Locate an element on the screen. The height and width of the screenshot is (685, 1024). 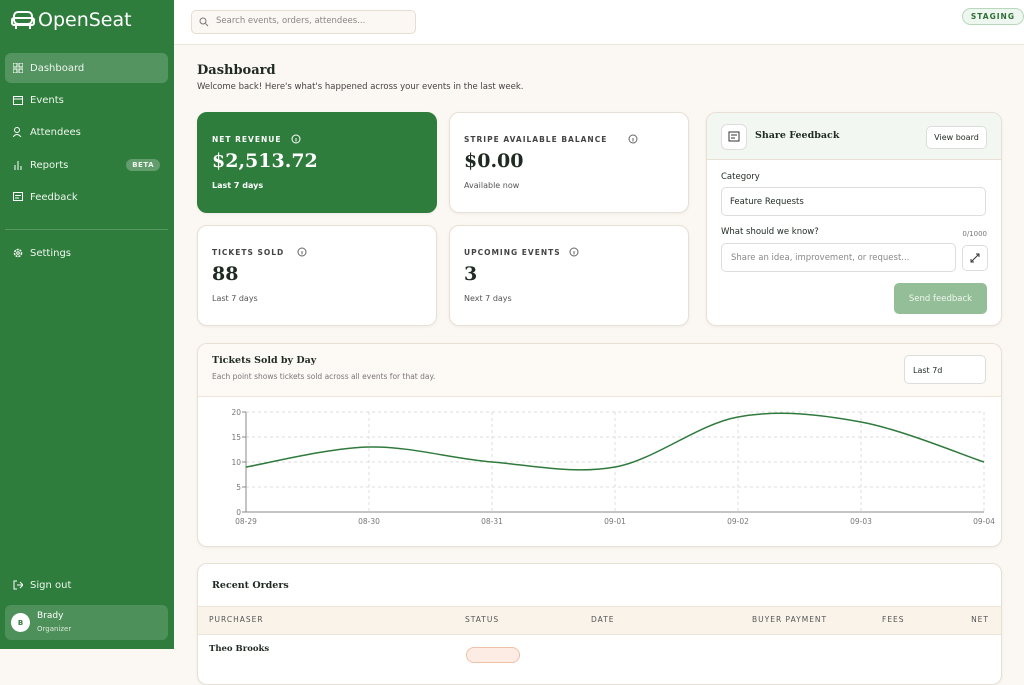
x-tick-label: 08-31 is located at coordinates (492, 521).